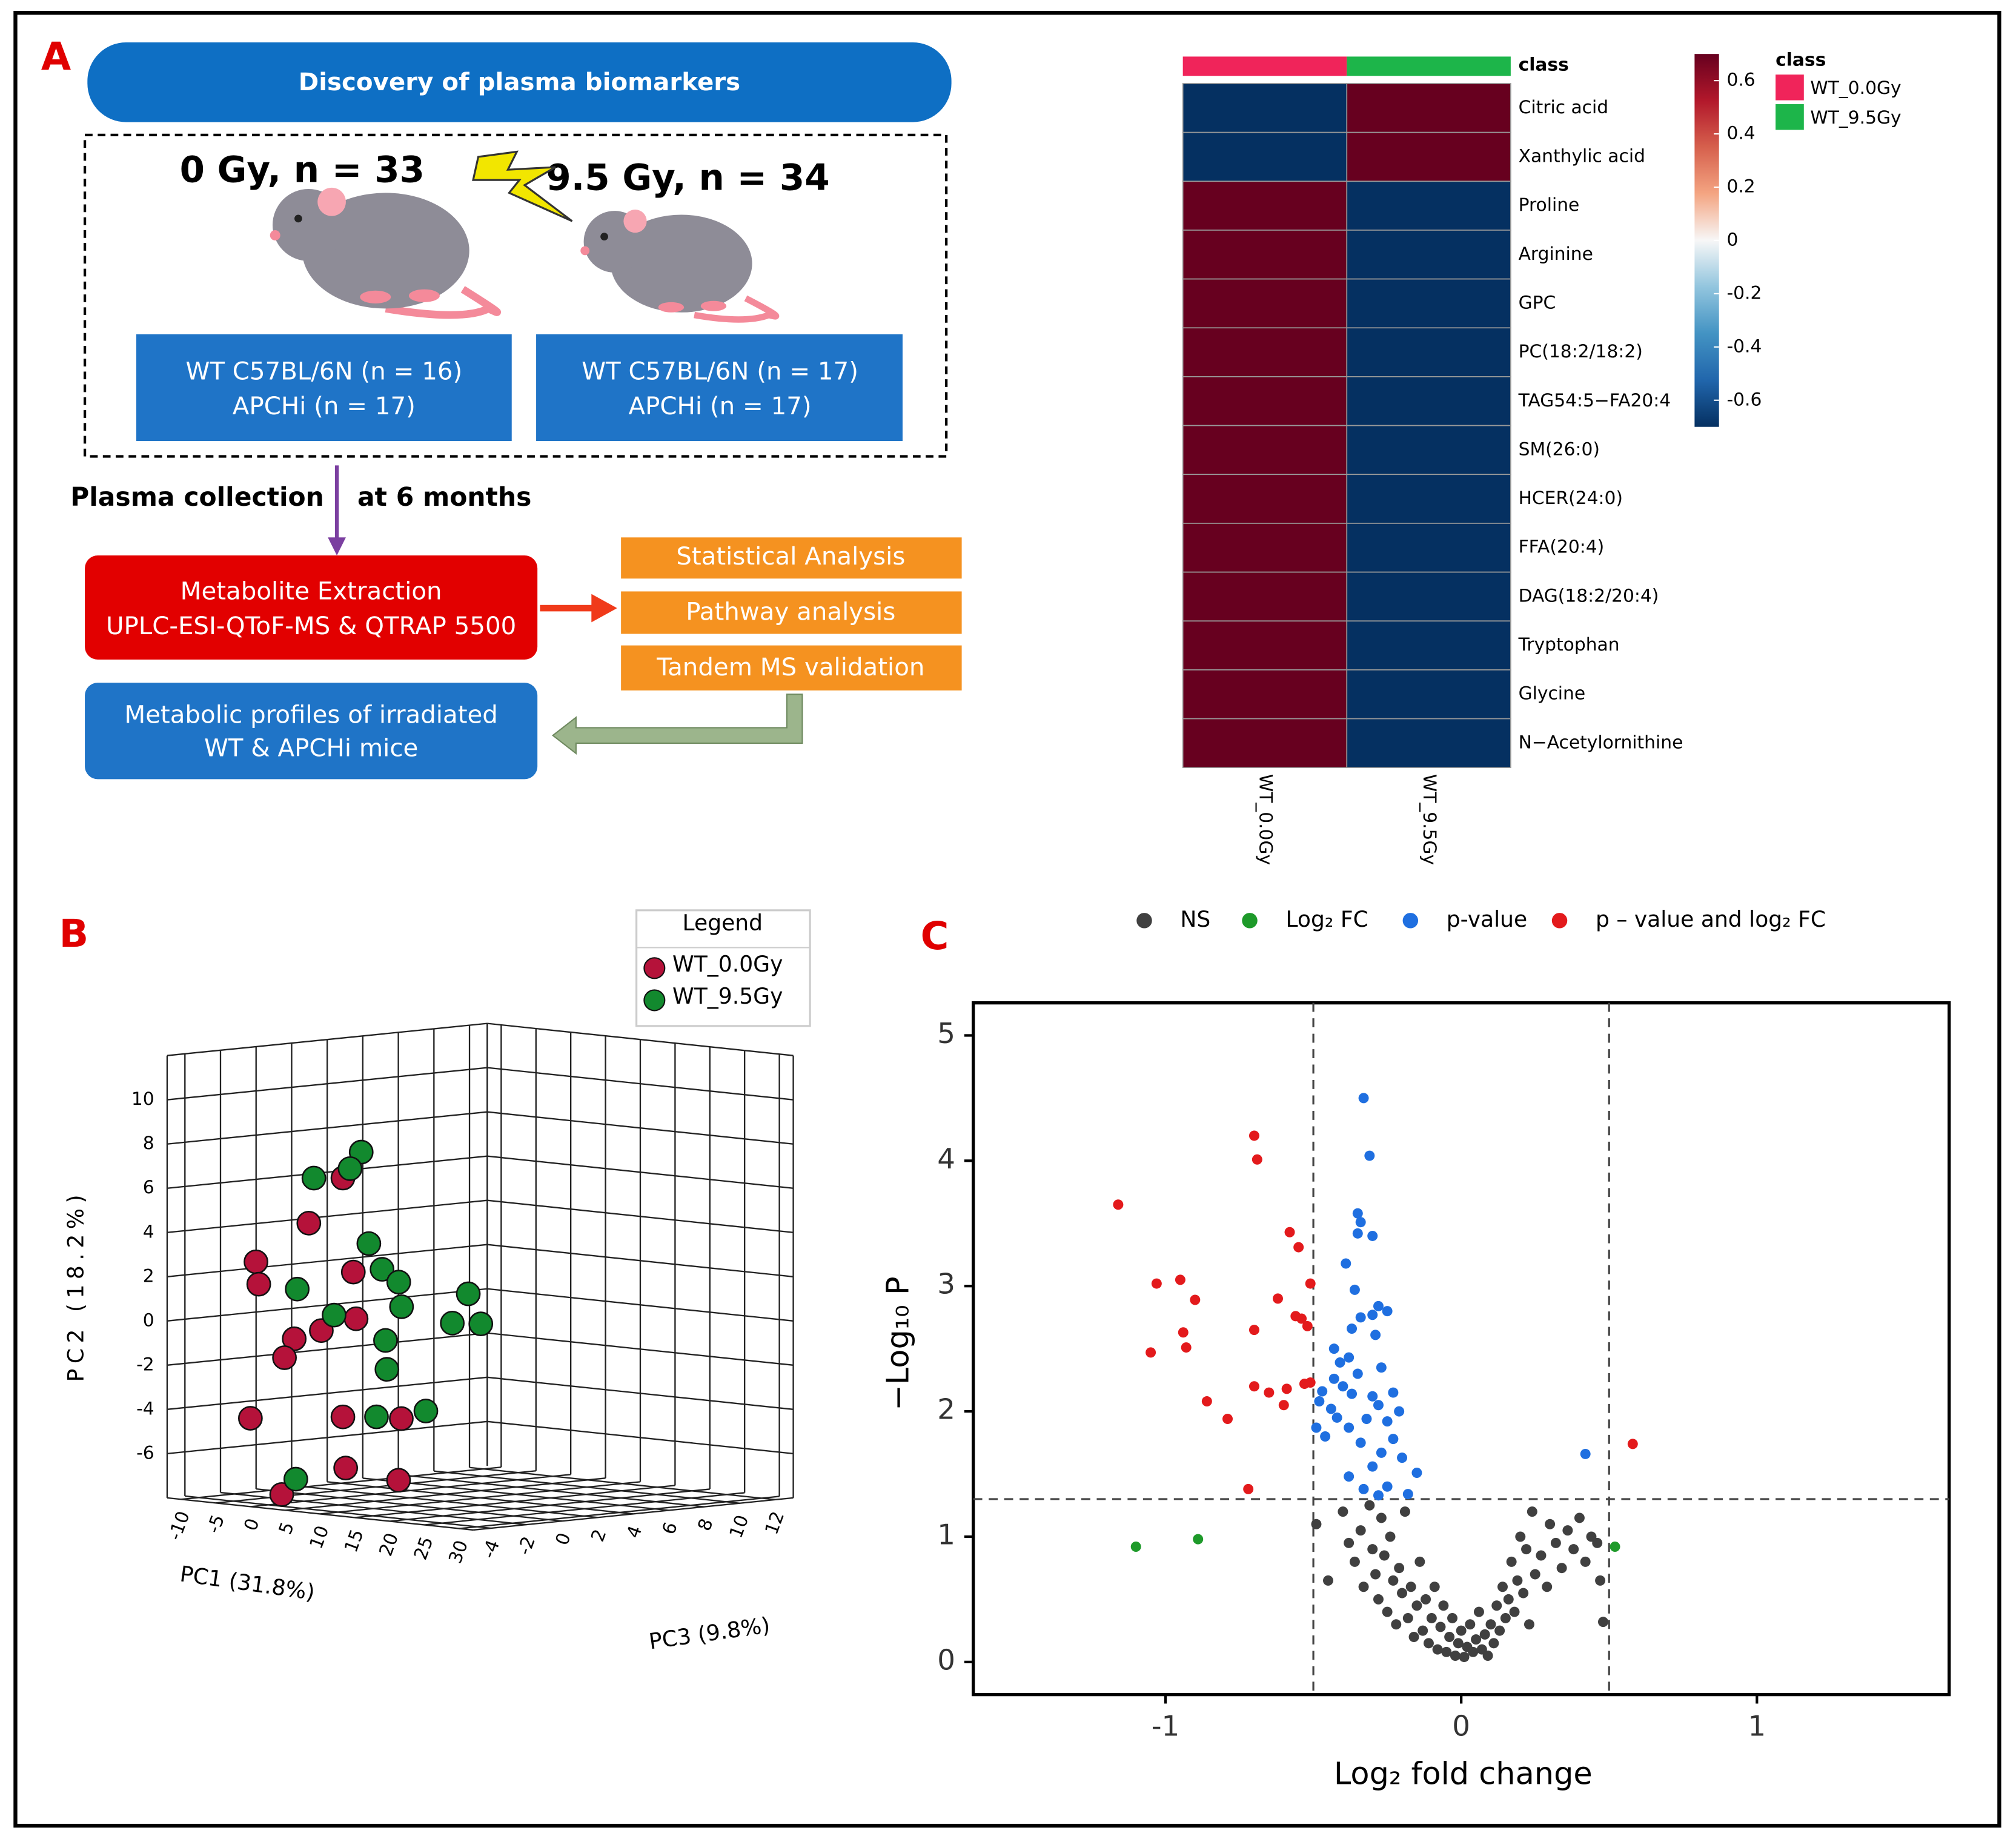  Describe the element at coordinates (320, 1537) in the screenshot. I see `x-tick-label: 10` at that location.